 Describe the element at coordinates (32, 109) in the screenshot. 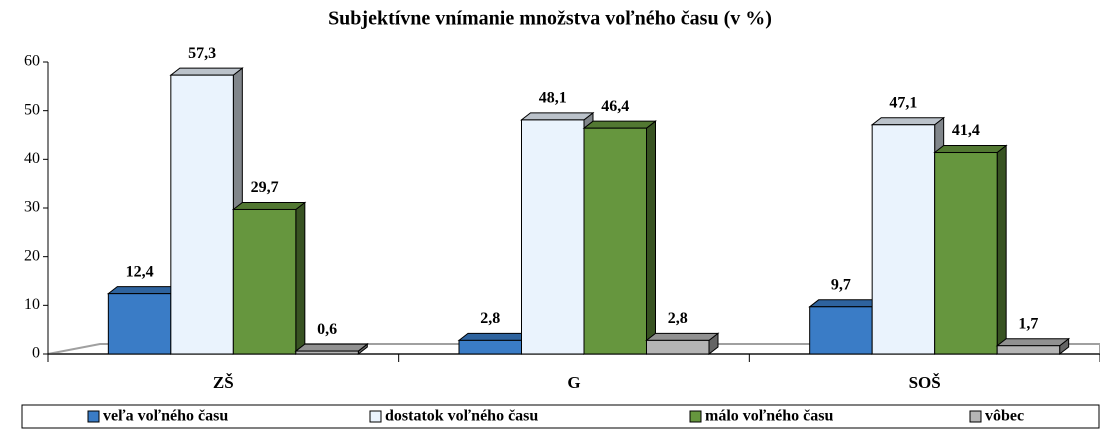

I see `y-tick-label: 50` at that location.